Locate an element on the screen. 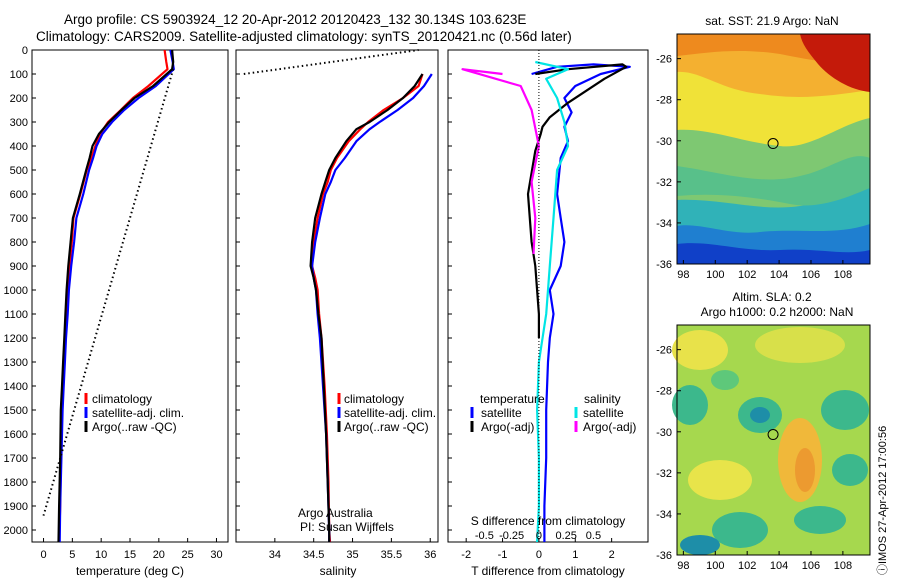 The width and height of the screenshot is (900, 580). sst-map-axes: 98 100 102 104 106 108 -26 -28 -30 -32 -34 -36 is located at coordinates (754, 167).